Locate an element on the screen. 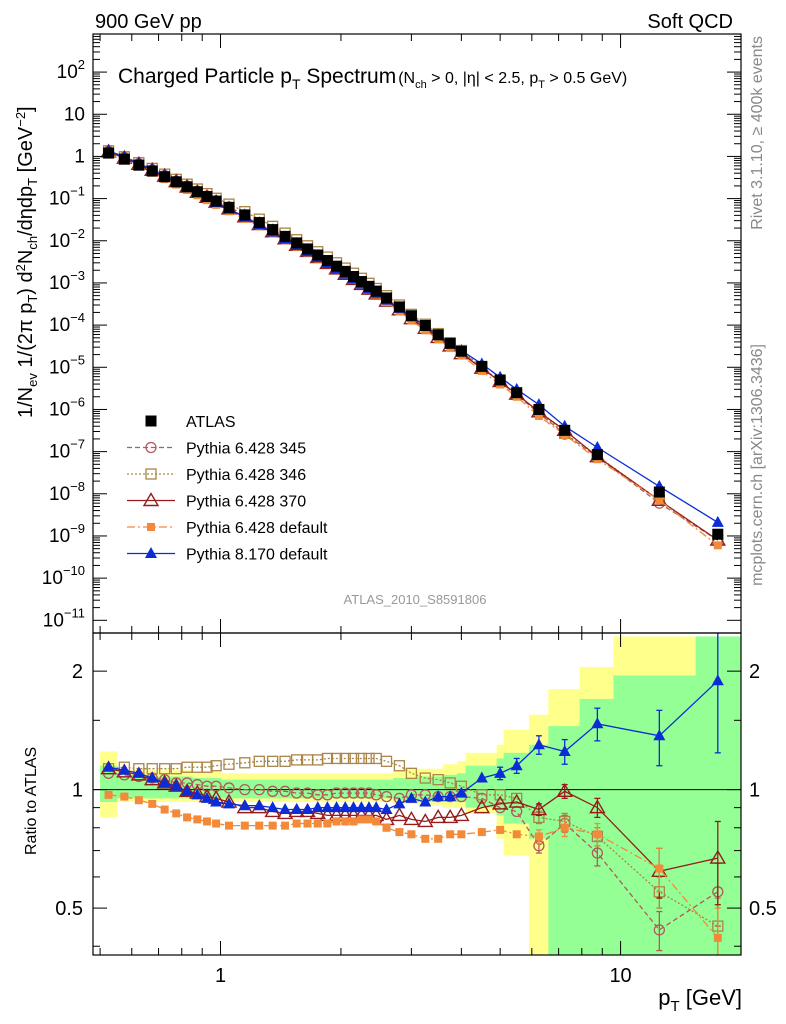 The image size is (786, 1024). ratio-y-tick-label-right: 1 is located at coordinates (754, 791).